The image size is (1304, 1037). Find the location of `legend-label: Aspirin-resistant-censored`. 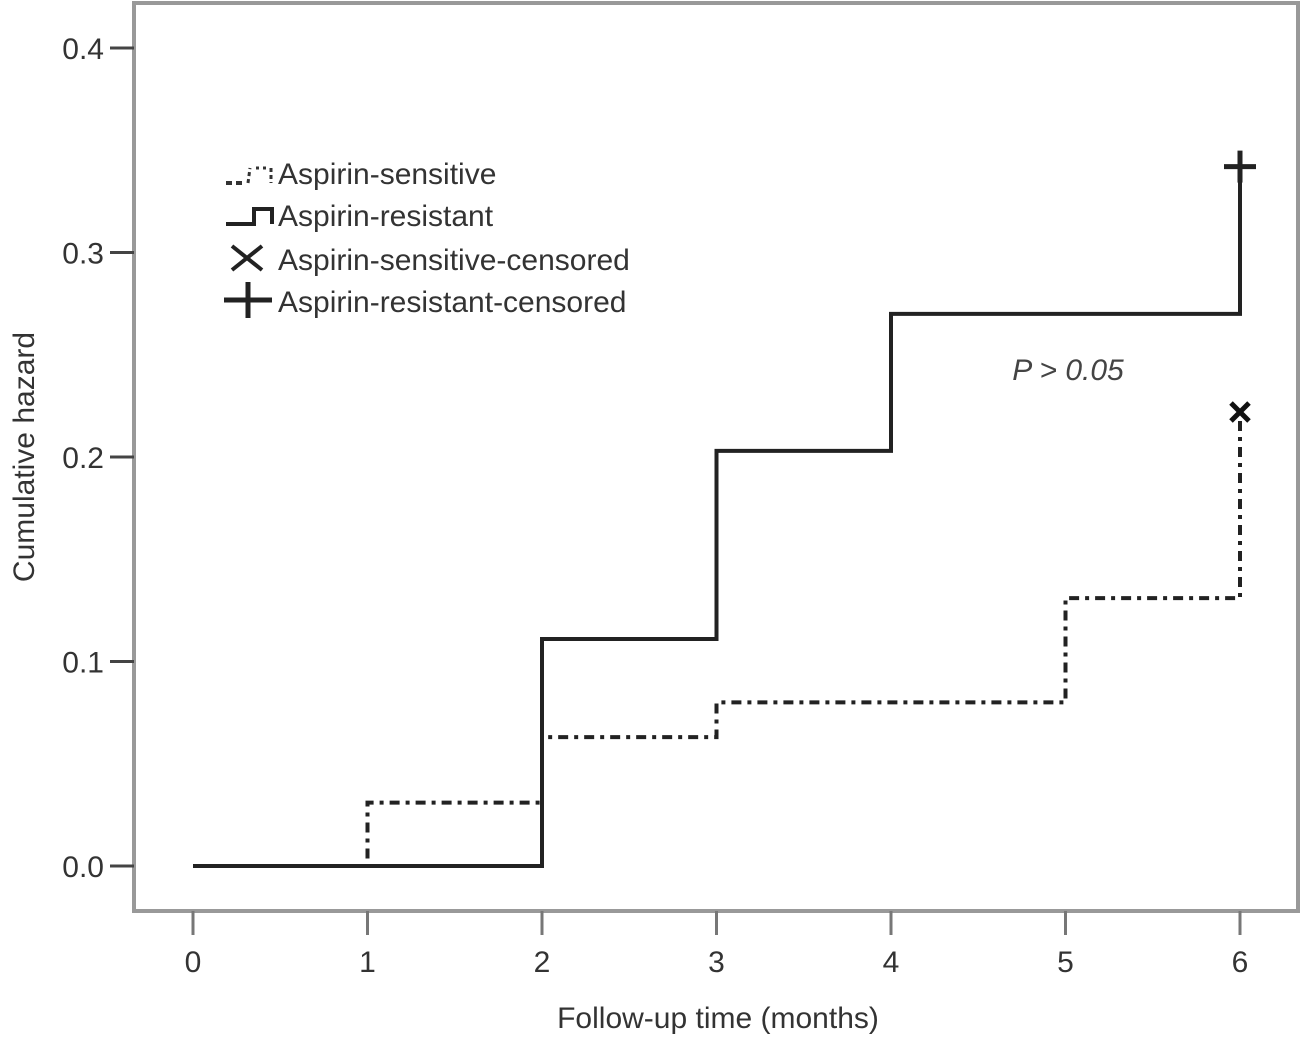

legend-label: Aspirin-resistant-censored is located at coordinates (452, 302).